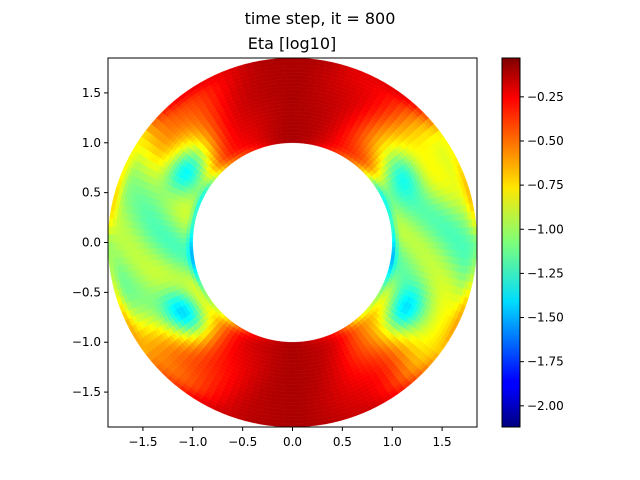 This screenshot has width=640, height=480. What do you see at coordinates (545, 141) in the screenshot?
I see `colorbar-tick-label: −0.50` at bounding box center [545, 141].